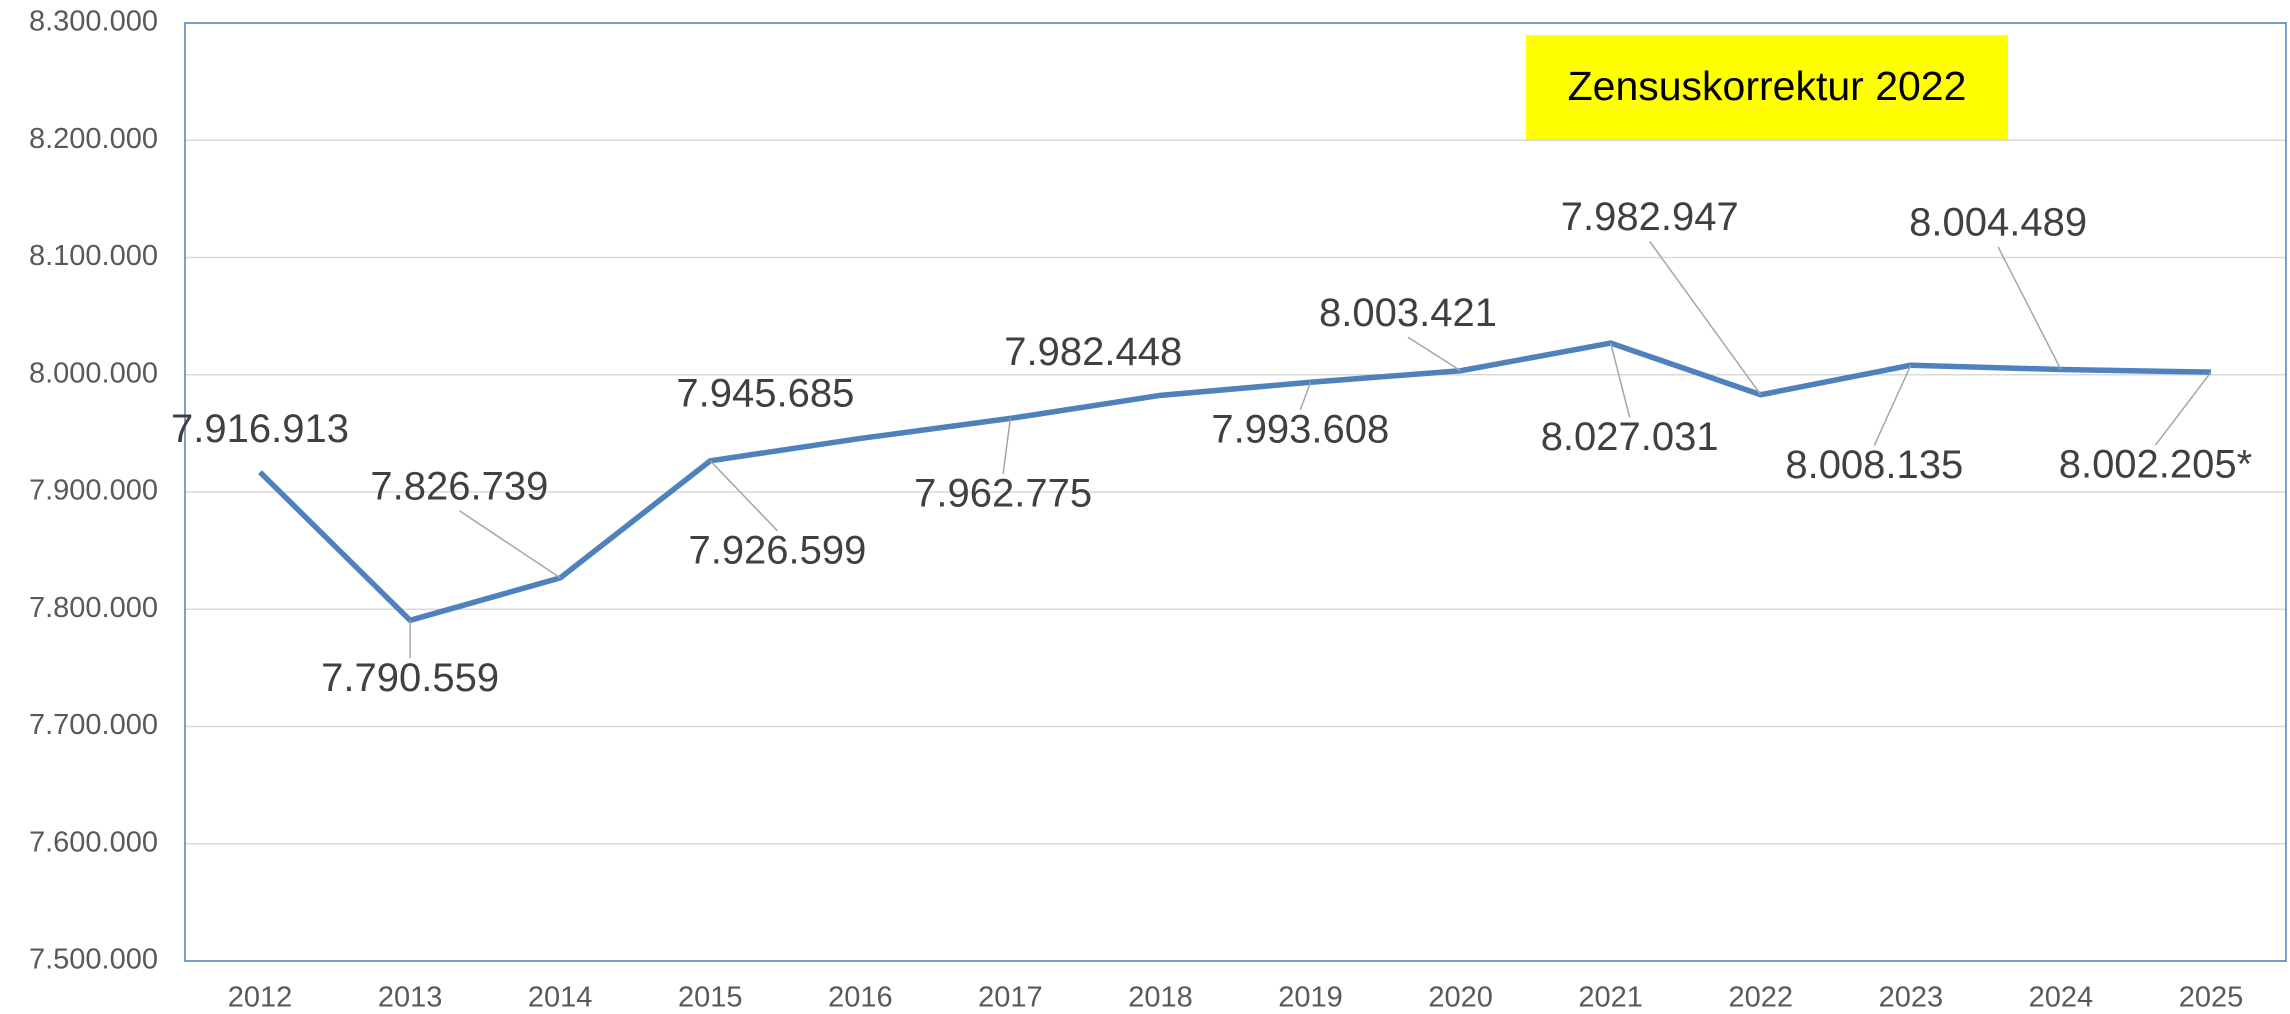  Describe the element at coordinates (1160, 998) in the screenshot. I see `x-tick-label: 2018` at that location.